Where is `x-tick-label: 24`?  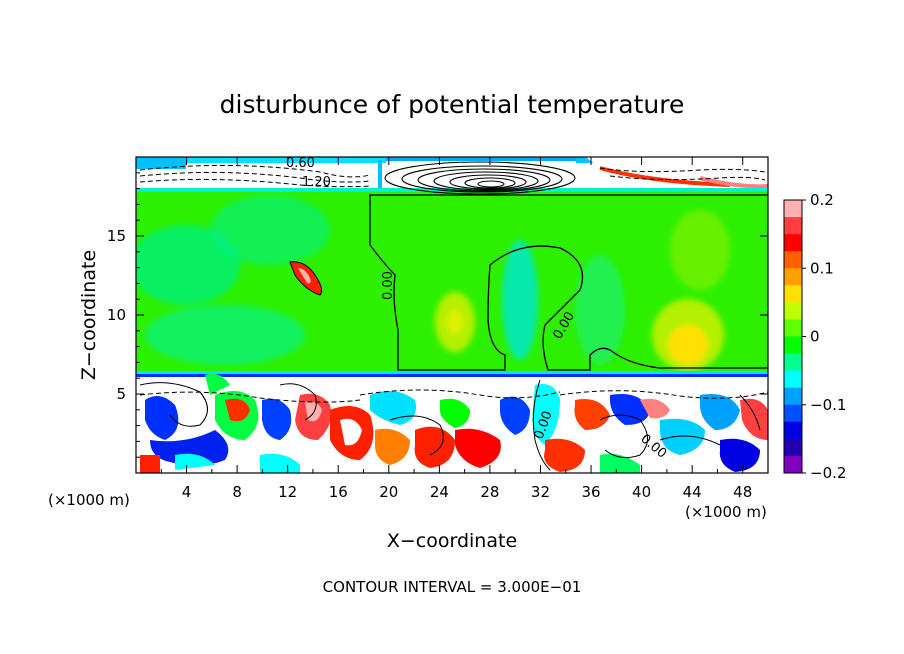
x-tick-label: 24 is located at coordinates (439, 492).